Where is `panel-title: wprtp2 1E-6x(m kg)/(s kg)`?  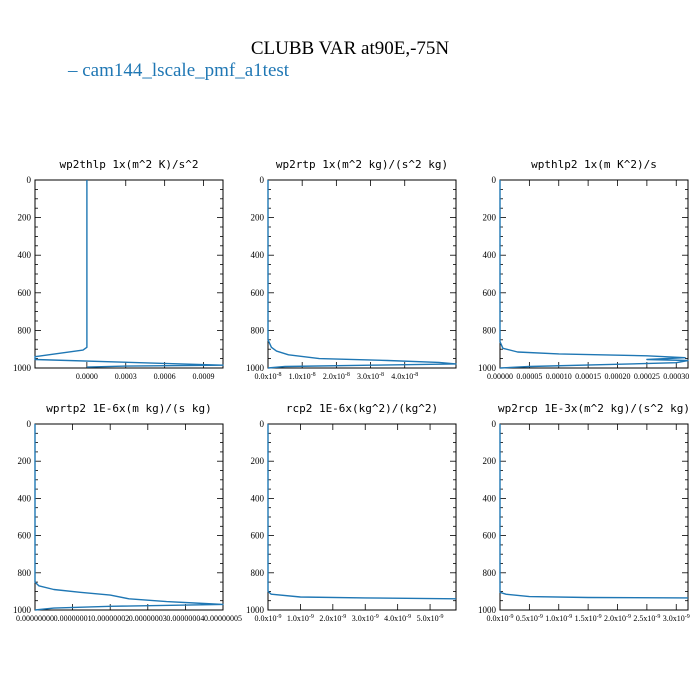 panel-title: wprtp2 1E-6x(m kg)/(s kg) is located at coordinates (129, 408).